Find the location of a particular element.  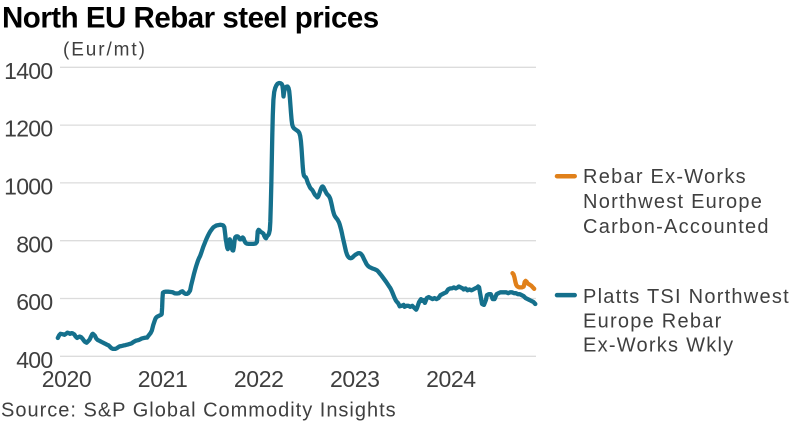

svg-text: 1400 is located at coordinates (28, 71).